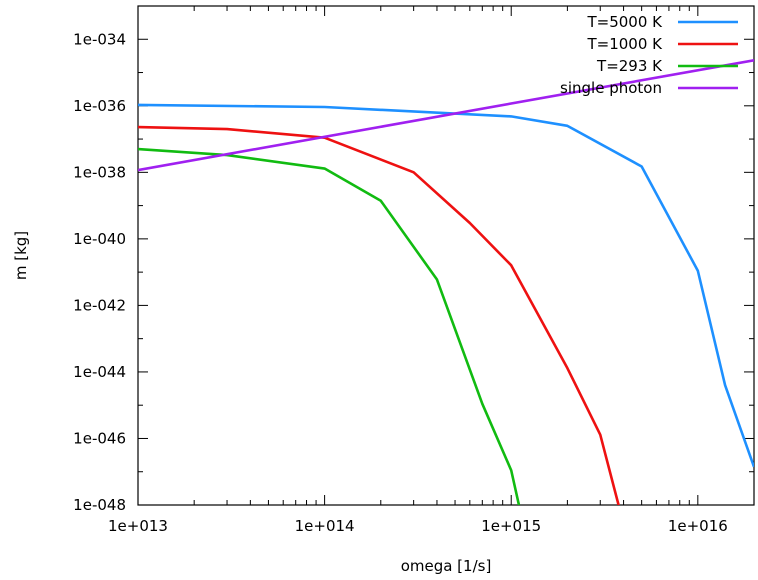  Describe the element at coordinates (629, 66) in the screenshot. I see `legend-label: T=293 K` at that location.